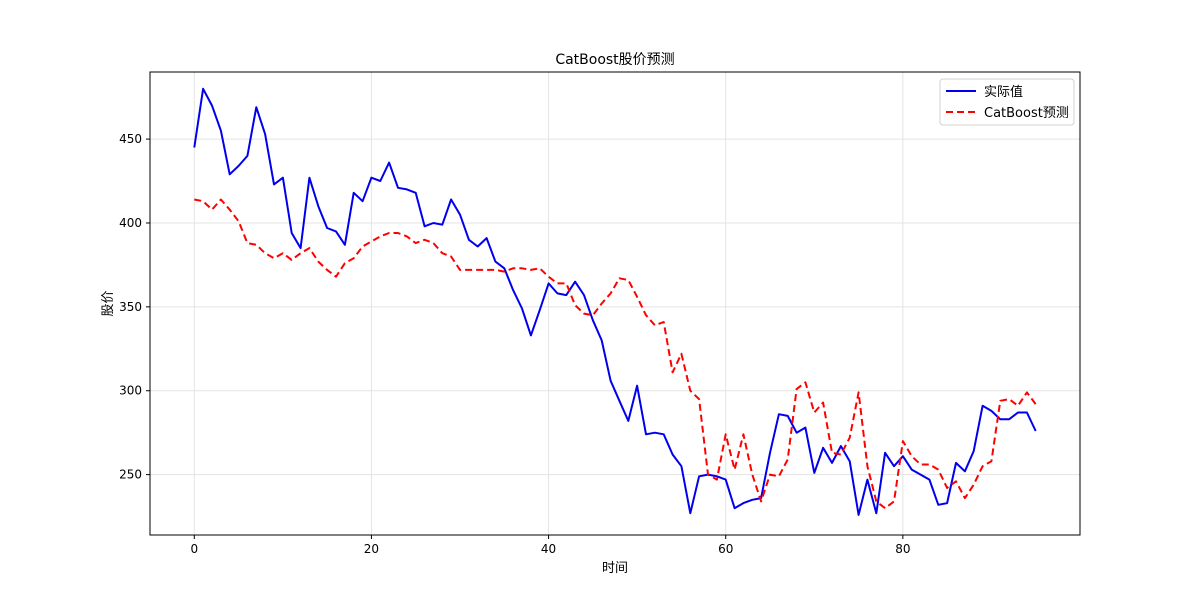 This screenshot has height=600, width=1200. I want to click on chart-title: CatBoost股价预测, so click(614, 60).